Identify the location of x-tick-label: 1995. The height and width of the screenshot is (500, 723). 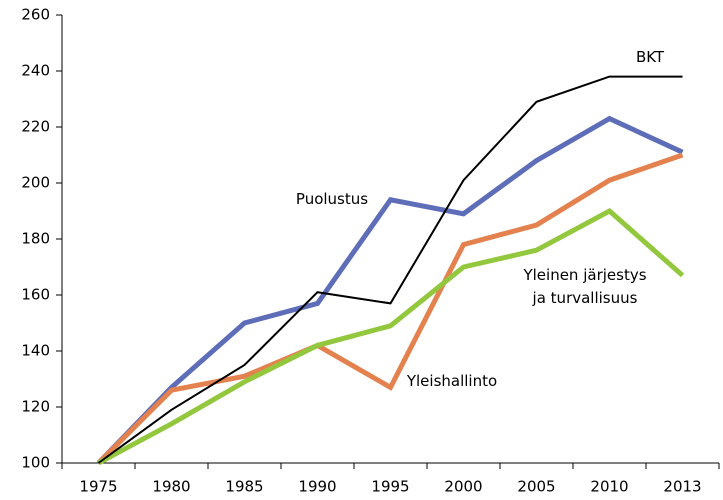
(390, 487).